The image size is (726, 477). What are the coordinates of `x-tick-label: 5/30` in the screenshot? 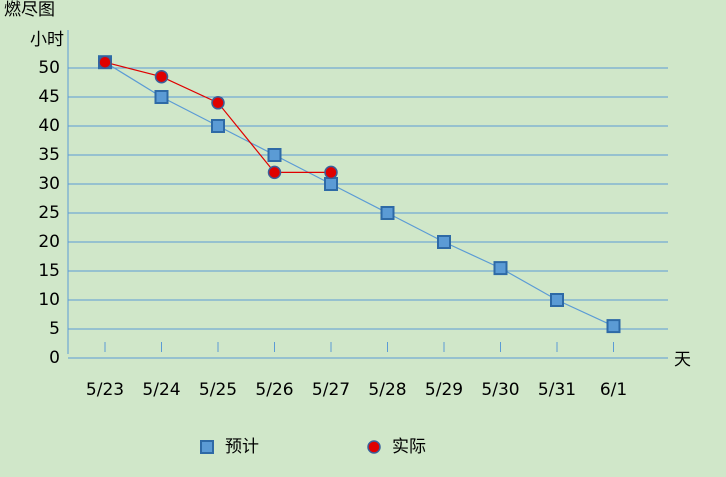 It's located at (500, 390).